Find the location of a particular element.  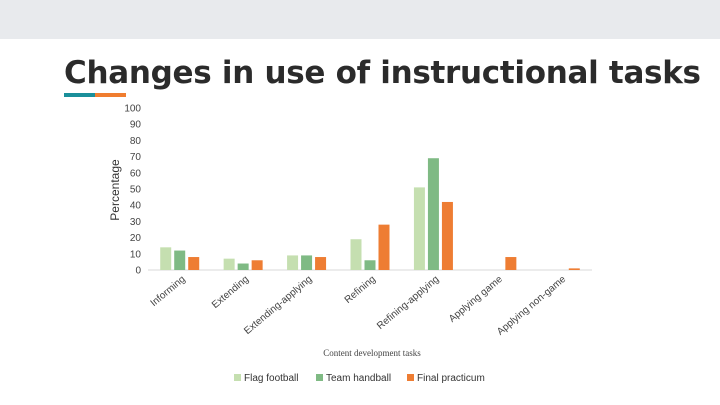

x-tick-label: Applying non-game is located at coordinates (531, 306).